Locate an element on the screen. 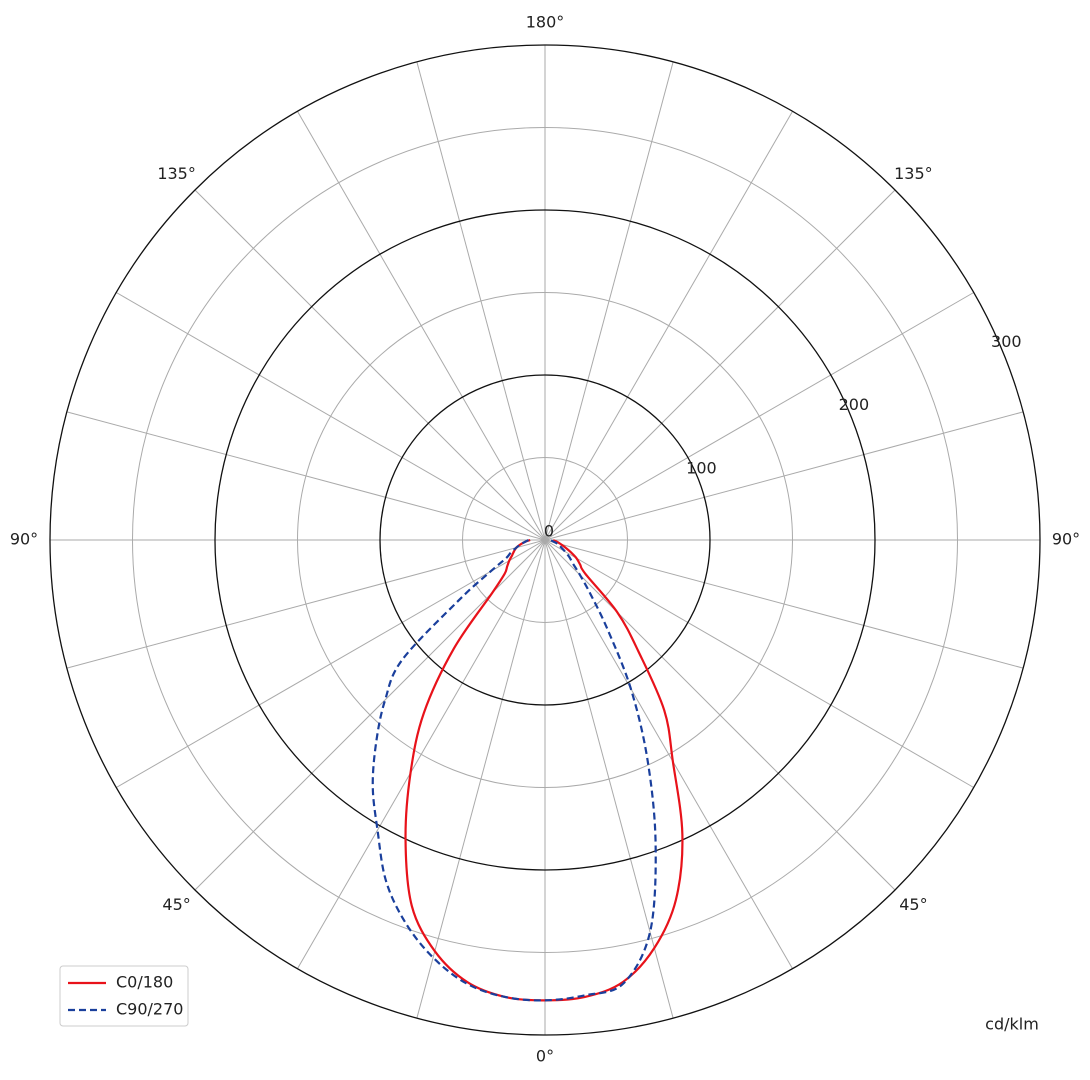 Image resolution: width=1090 pixels, height=1080 pixels. r-tick-label: 100 is located at coordinates (701, 467).